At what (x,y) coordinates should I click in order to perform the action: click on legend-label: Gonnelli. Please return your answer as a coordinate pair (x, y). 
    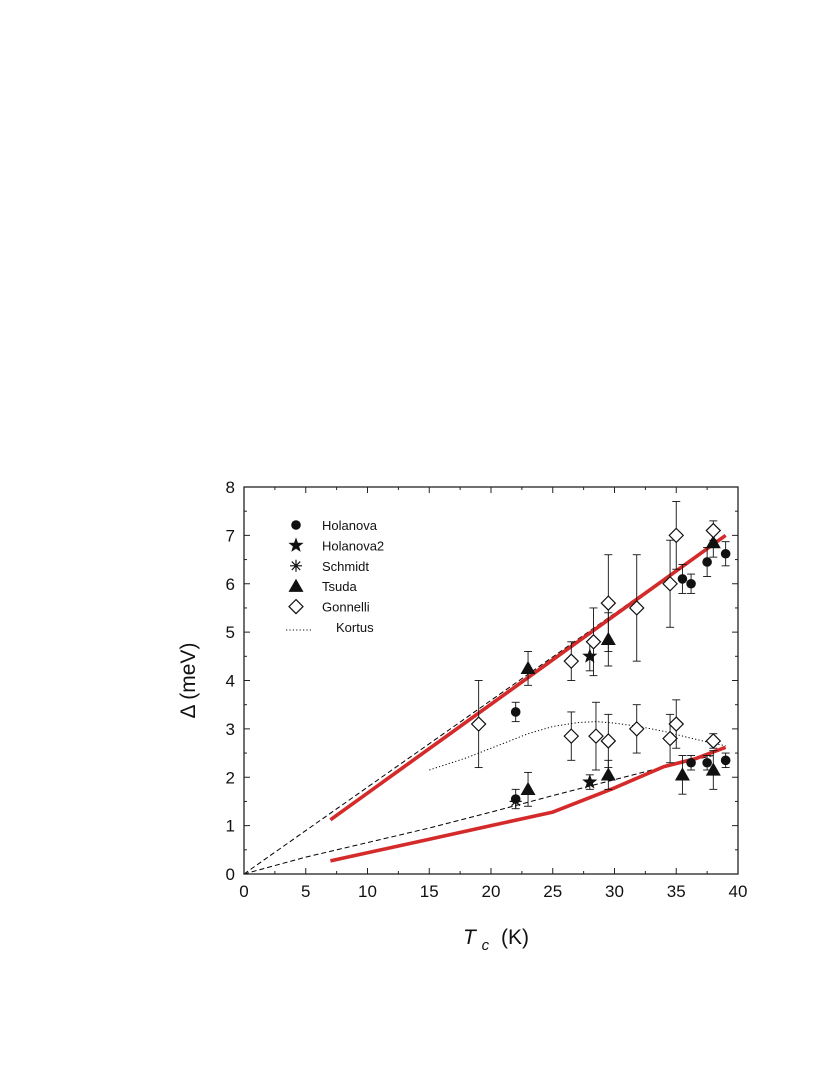
    Looking at the image, I should click on (346, 607).